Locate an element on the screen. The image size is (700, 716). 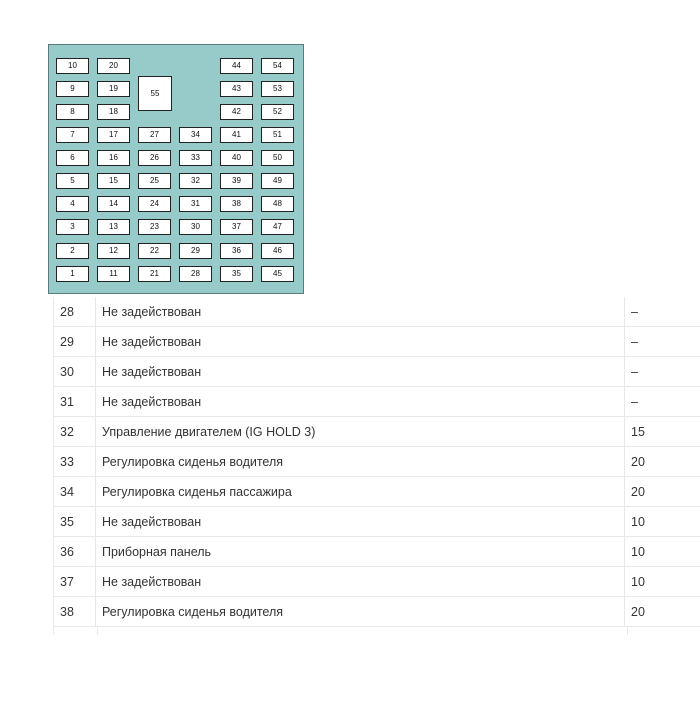
fuse-44: 44 is located at coordinates (236, 66).